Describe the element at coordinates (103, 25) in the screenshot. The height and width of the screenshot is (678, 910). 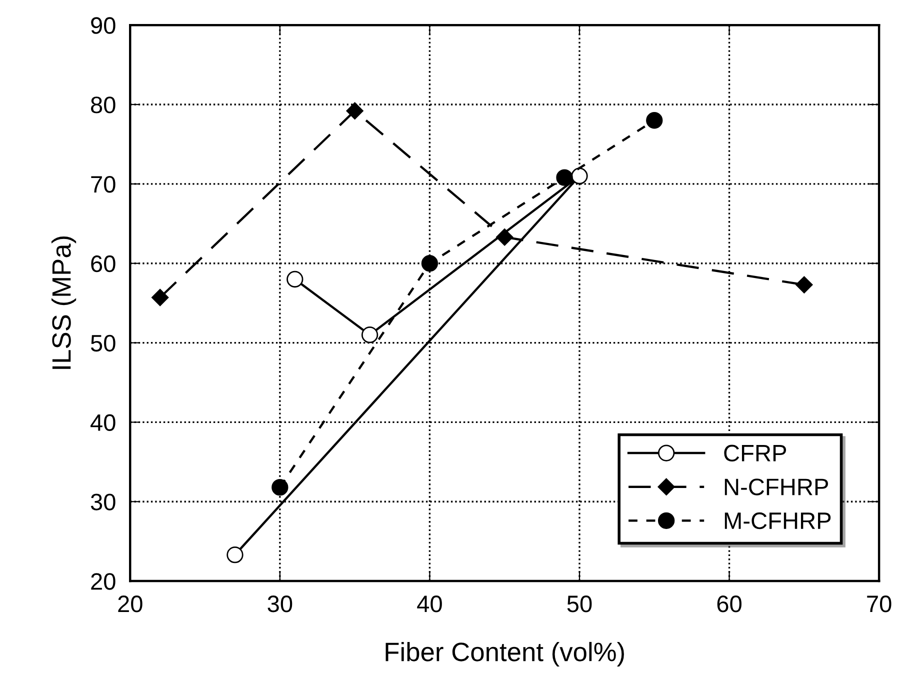
I see `y-tick-label: 90` at that location.